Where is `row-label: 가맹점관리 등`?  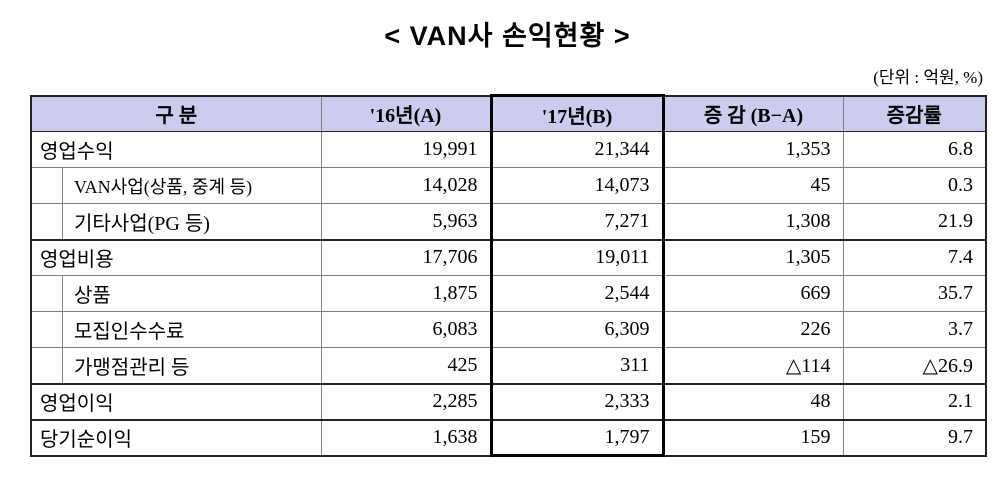
row-label: 가맹점관리 등 is located at coordinates (176, 365).